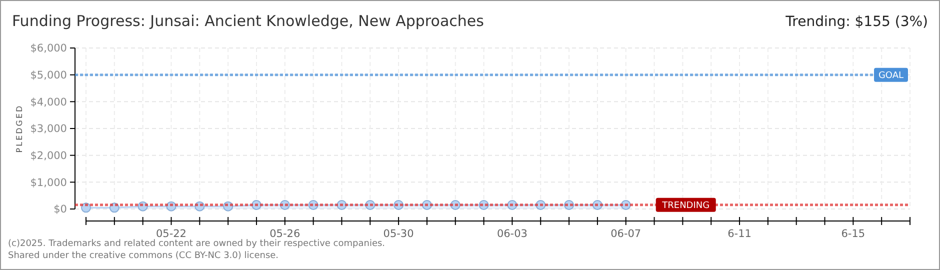 The width and height of the screenshot is (940, 270). I want to click on y-tick-label: $0, so click(60, 210).